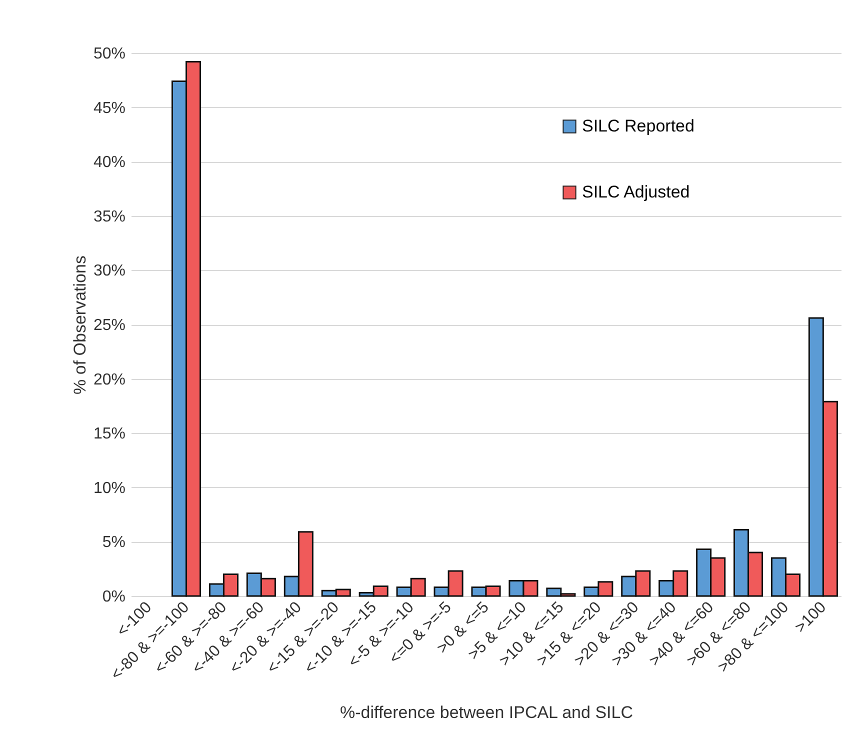 Image resolution: width=844 pixels, height=751 pixels. Describe the element at coordinates (109, 379) in the screenshot. I see `y-tick-label: 20%` at that location.